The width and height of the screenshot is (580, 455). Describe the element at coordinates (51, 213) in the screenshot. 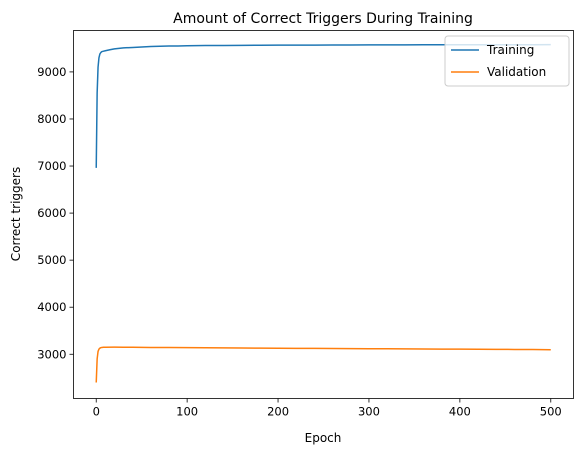

I see `y-tick-label: 6000` at that location.